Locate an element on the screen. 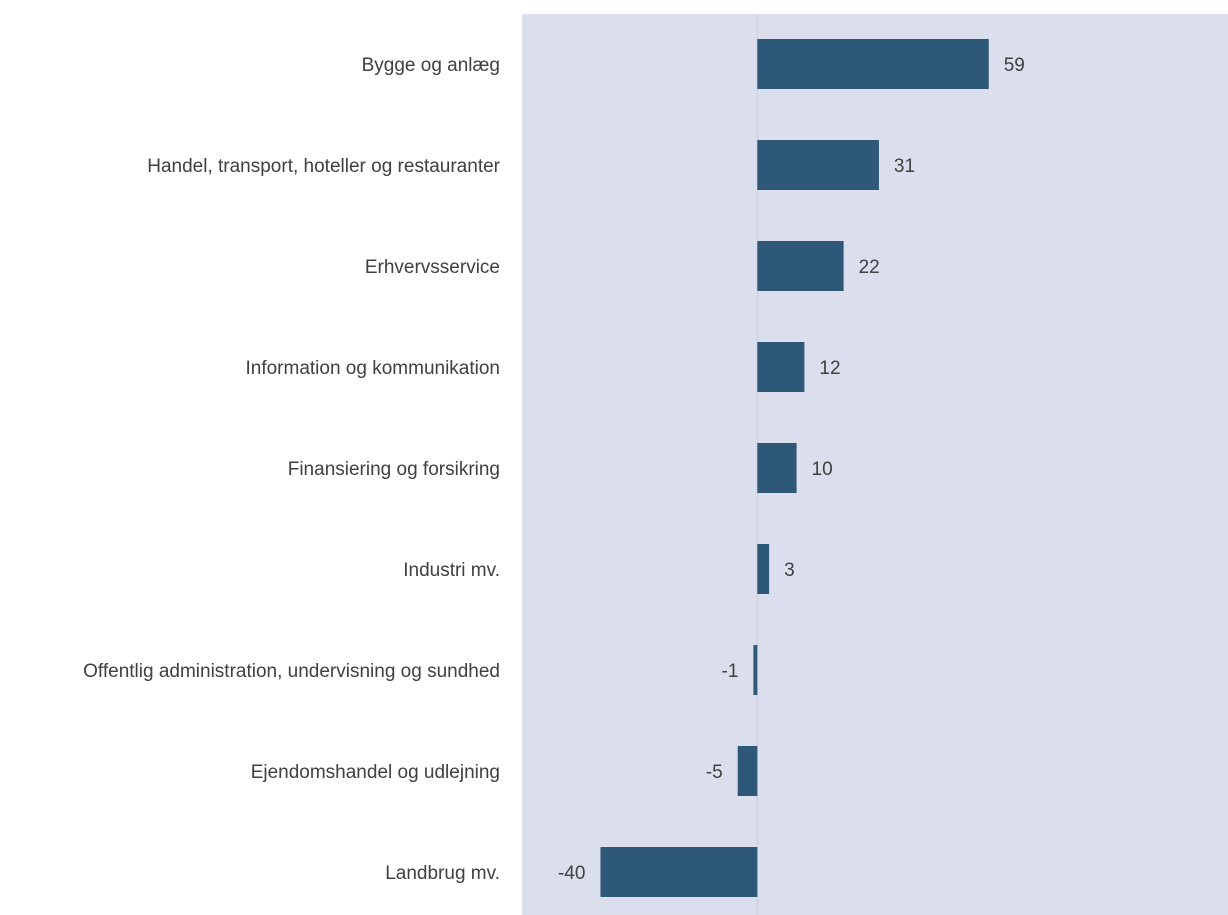  category-label: Finansiering og forsikring is located at coordinates (394, 469).